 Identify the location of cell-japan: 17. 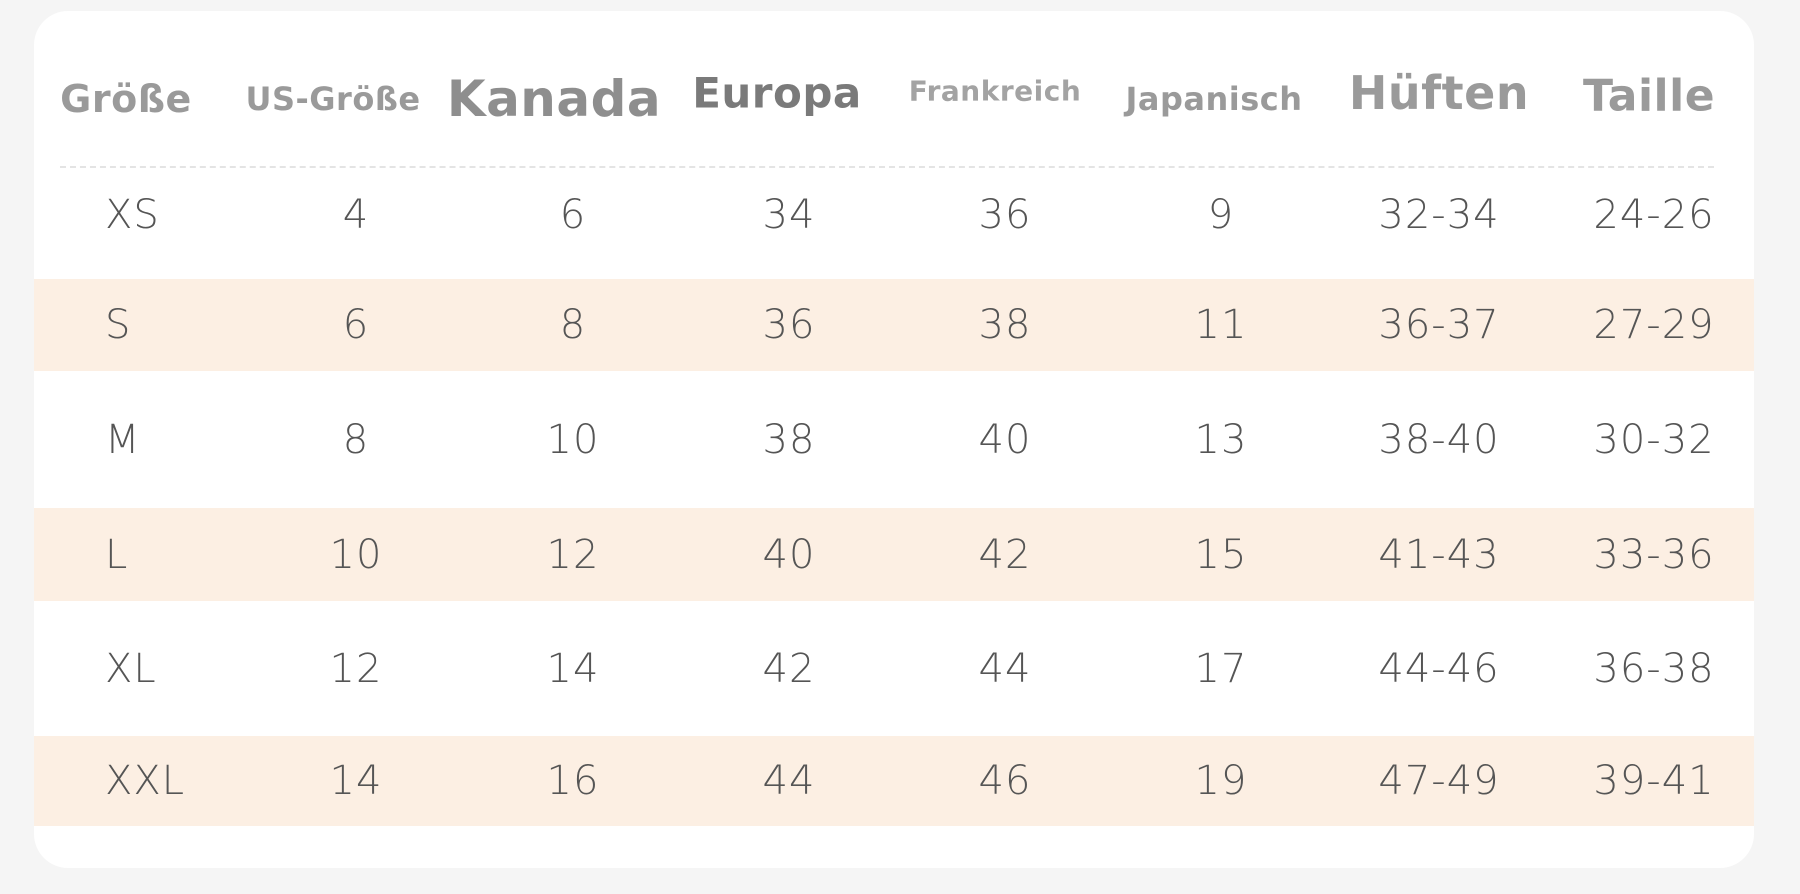
(1221, 668).